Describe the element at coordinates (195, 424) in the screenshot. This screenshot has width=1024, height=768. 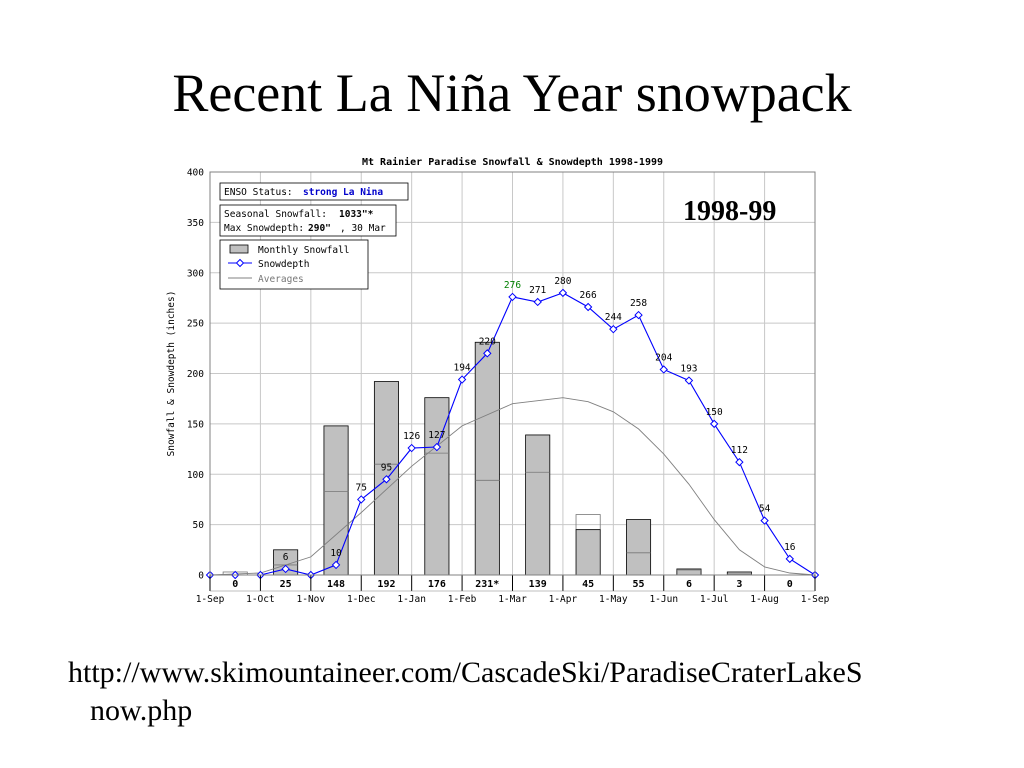
I see `y-tick-label: 150` at that location.